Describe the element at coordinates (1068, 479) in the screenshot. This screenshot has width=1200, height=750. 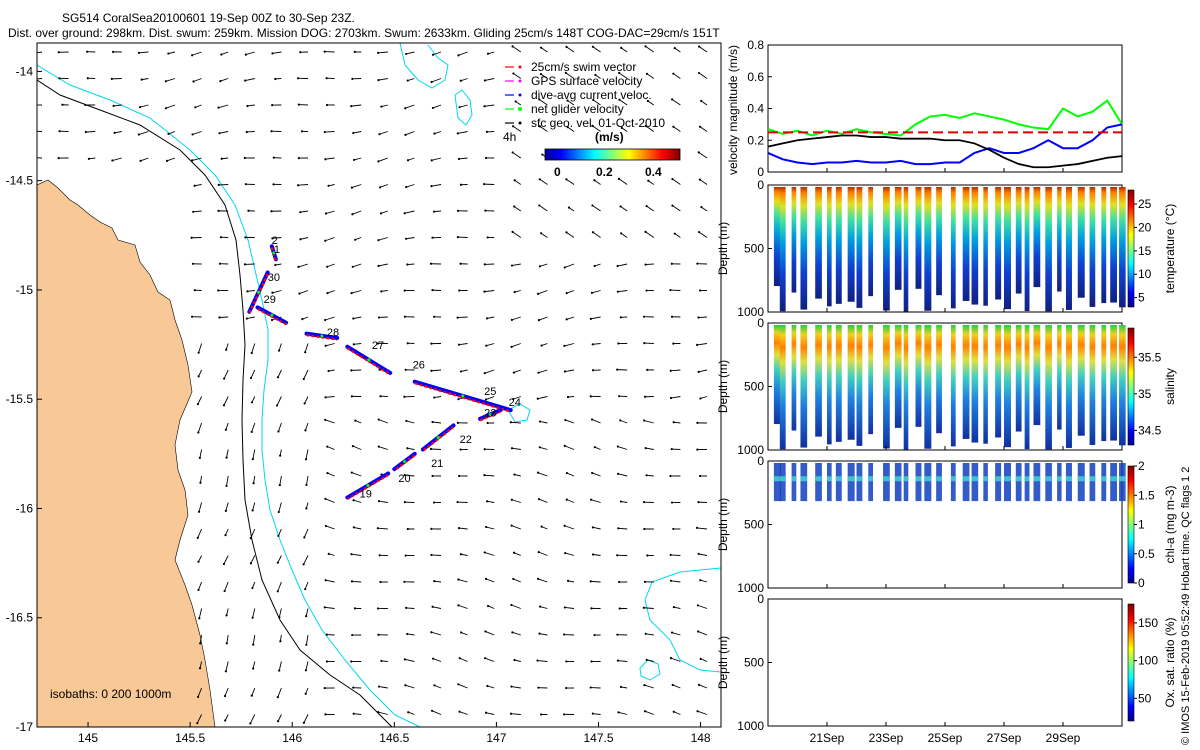
I see `profile-cast-max` at that location.